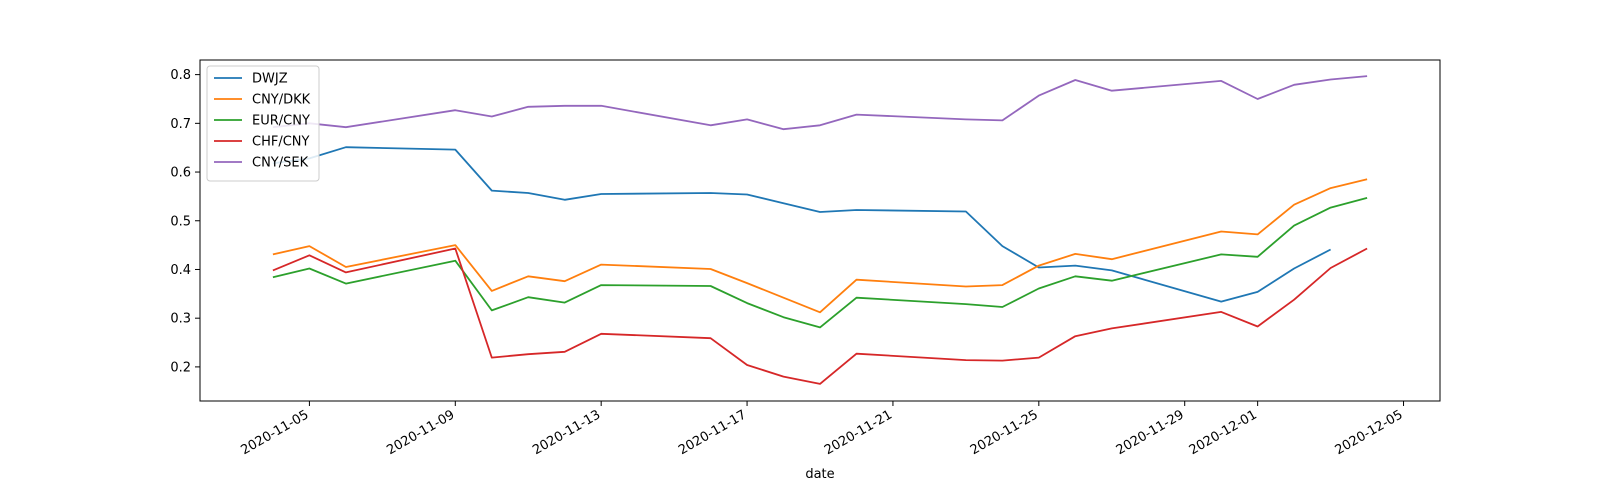 This screenshot has width=1600, height=500. What do you see at coordinates (281, 142) in the screenshot?
I see `legend-label: CHF/CNY` at bounding box center [281, 142].